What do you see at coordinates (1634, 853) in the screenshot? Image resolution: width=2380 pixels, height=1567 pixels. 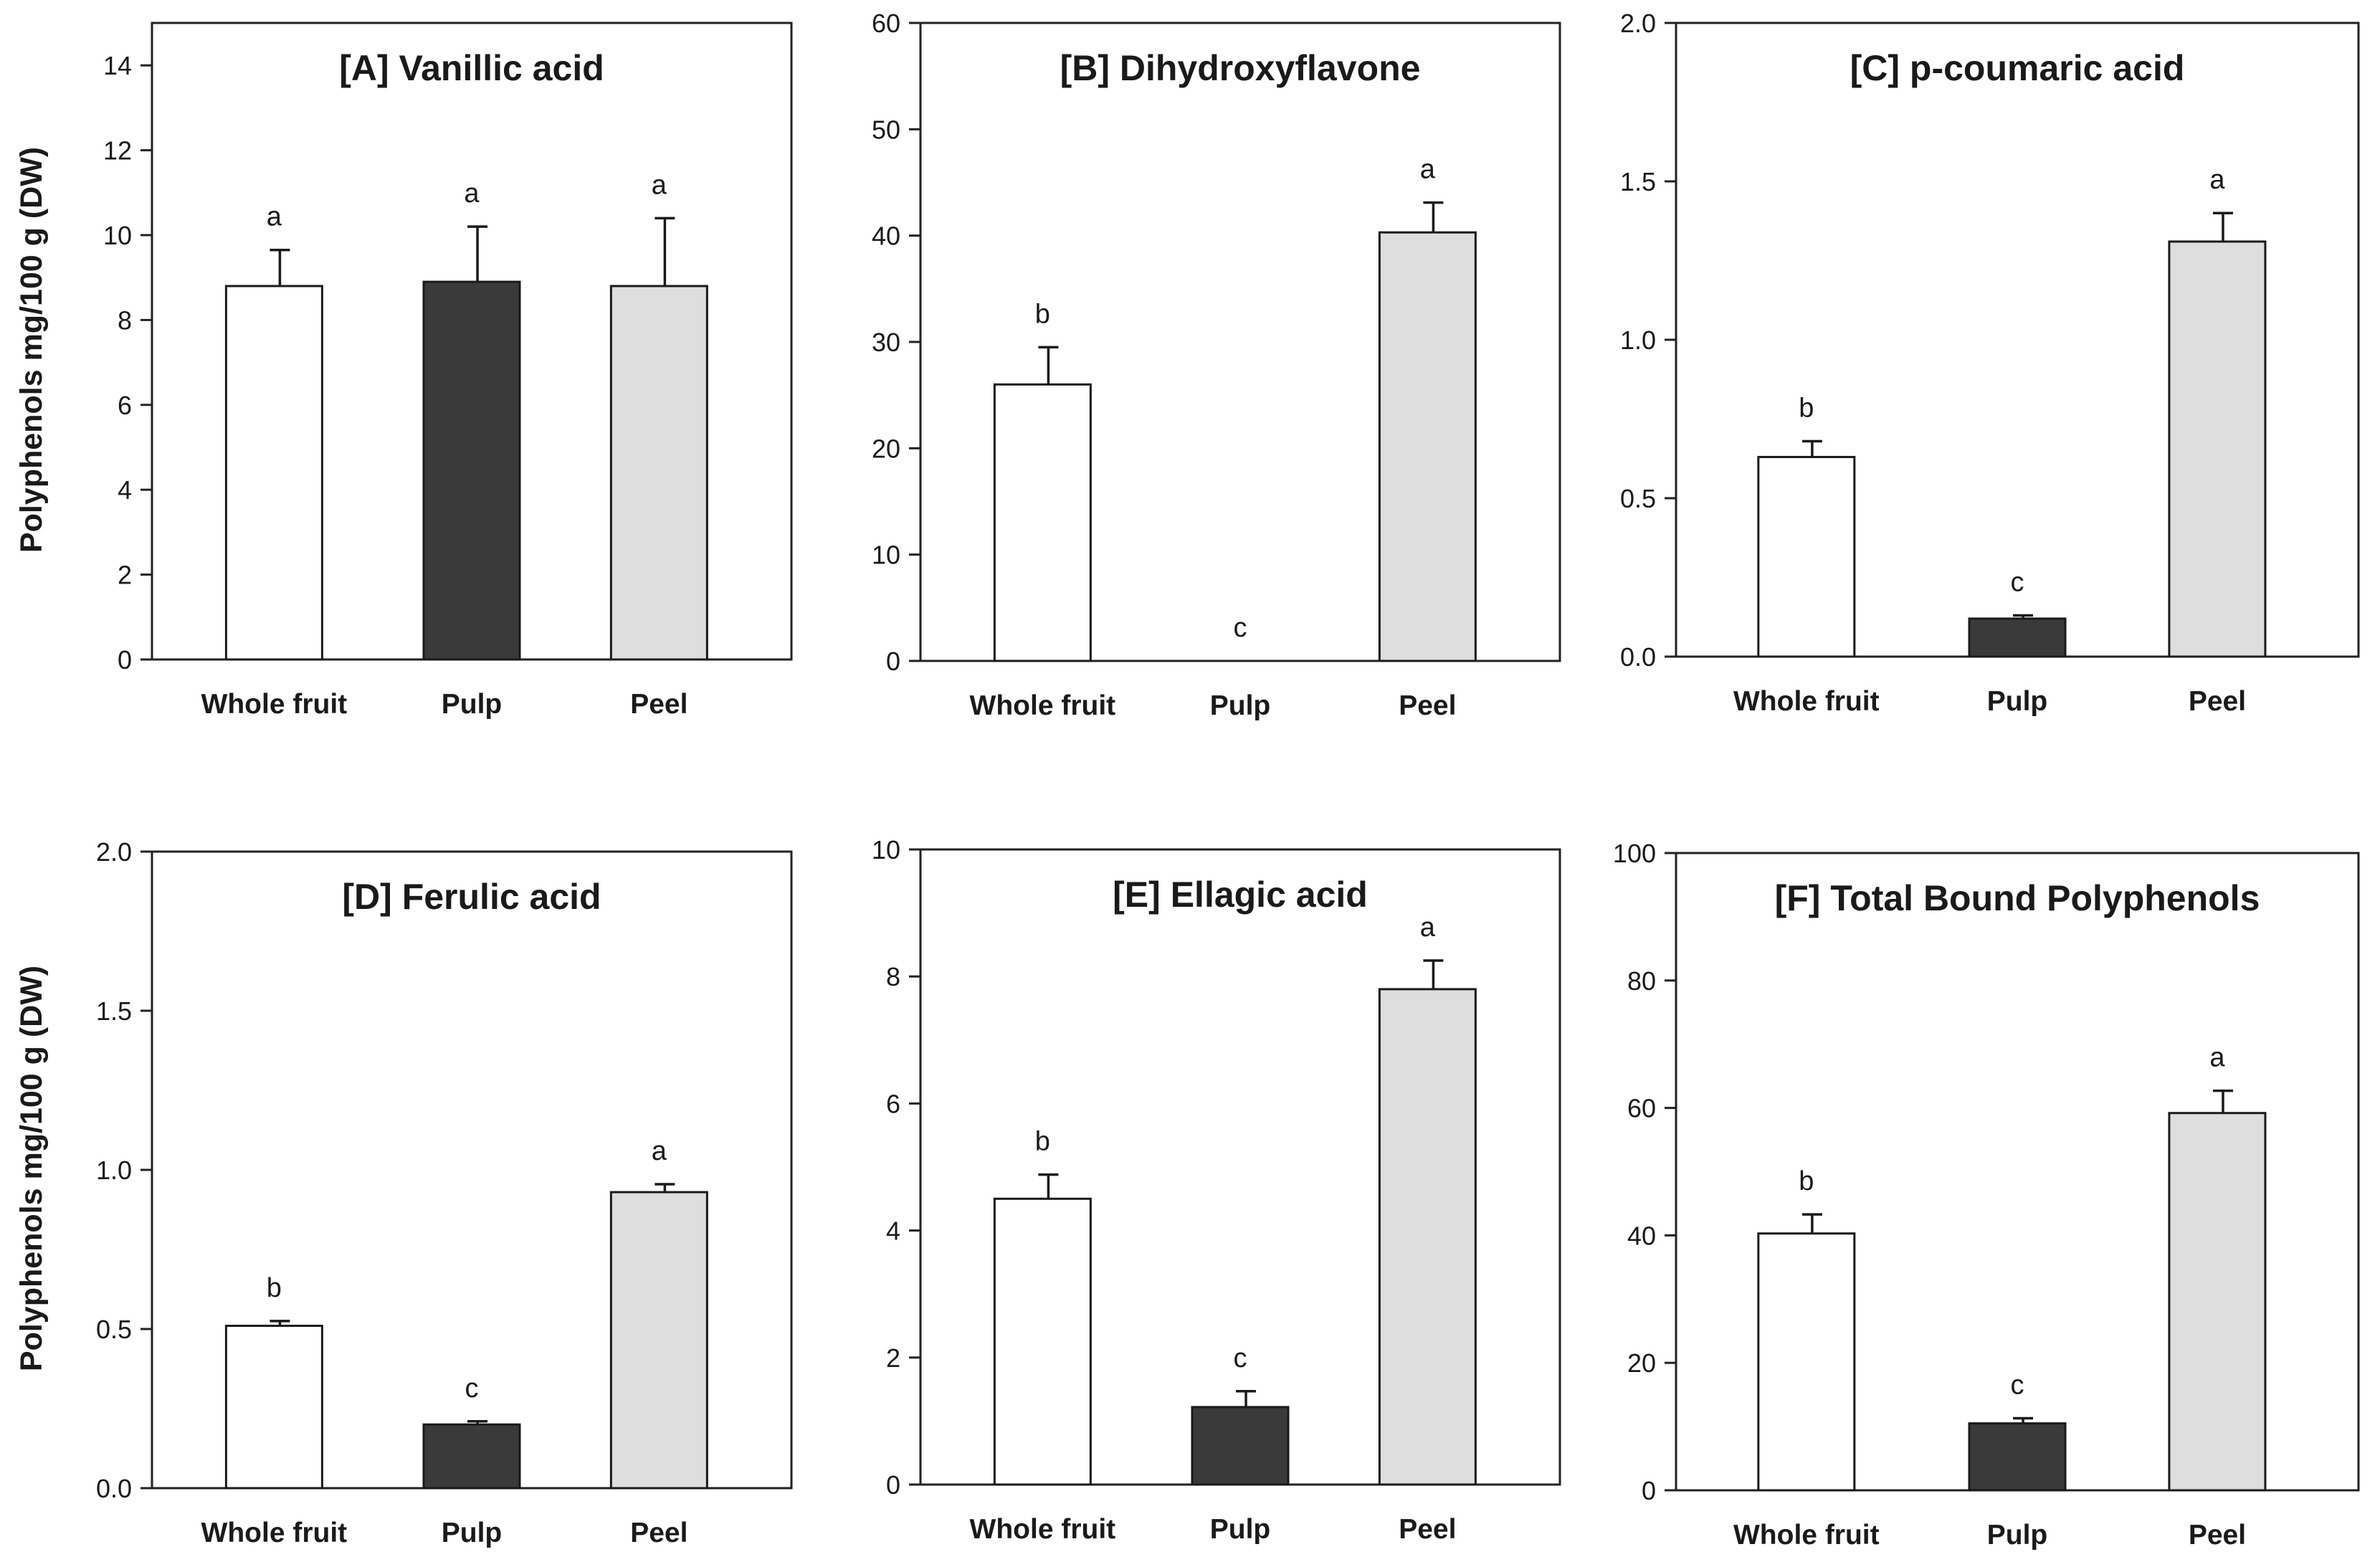 I see `y-tick-label: 100` at bounding box center [1634, 853].